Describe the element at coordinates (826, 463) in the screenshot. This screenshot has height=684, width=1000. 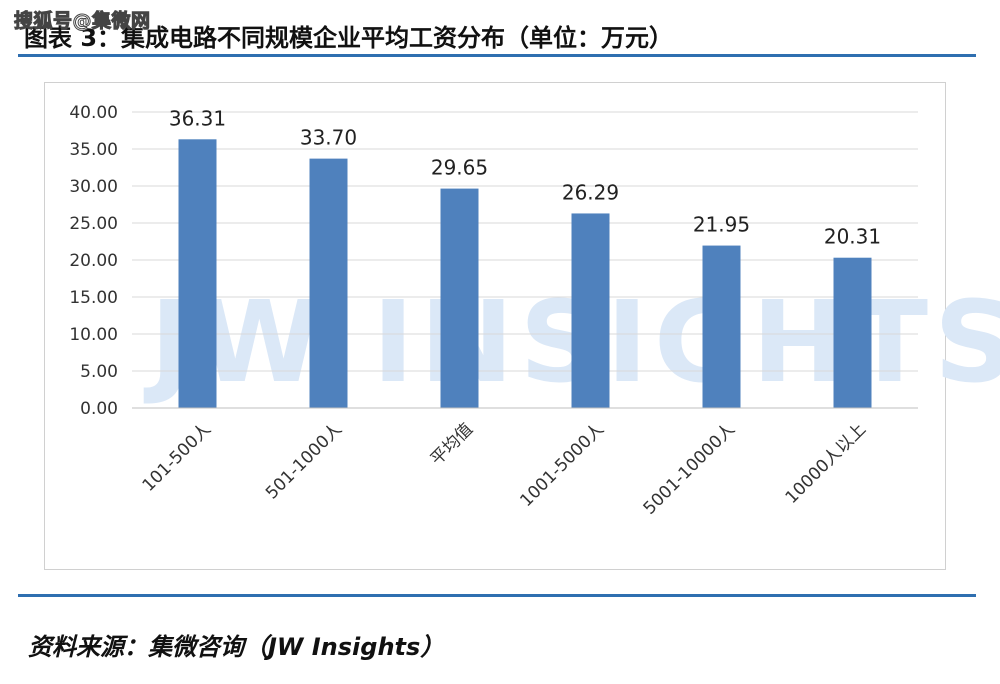
I see `x-tick-label: 10000人以上` at that location.